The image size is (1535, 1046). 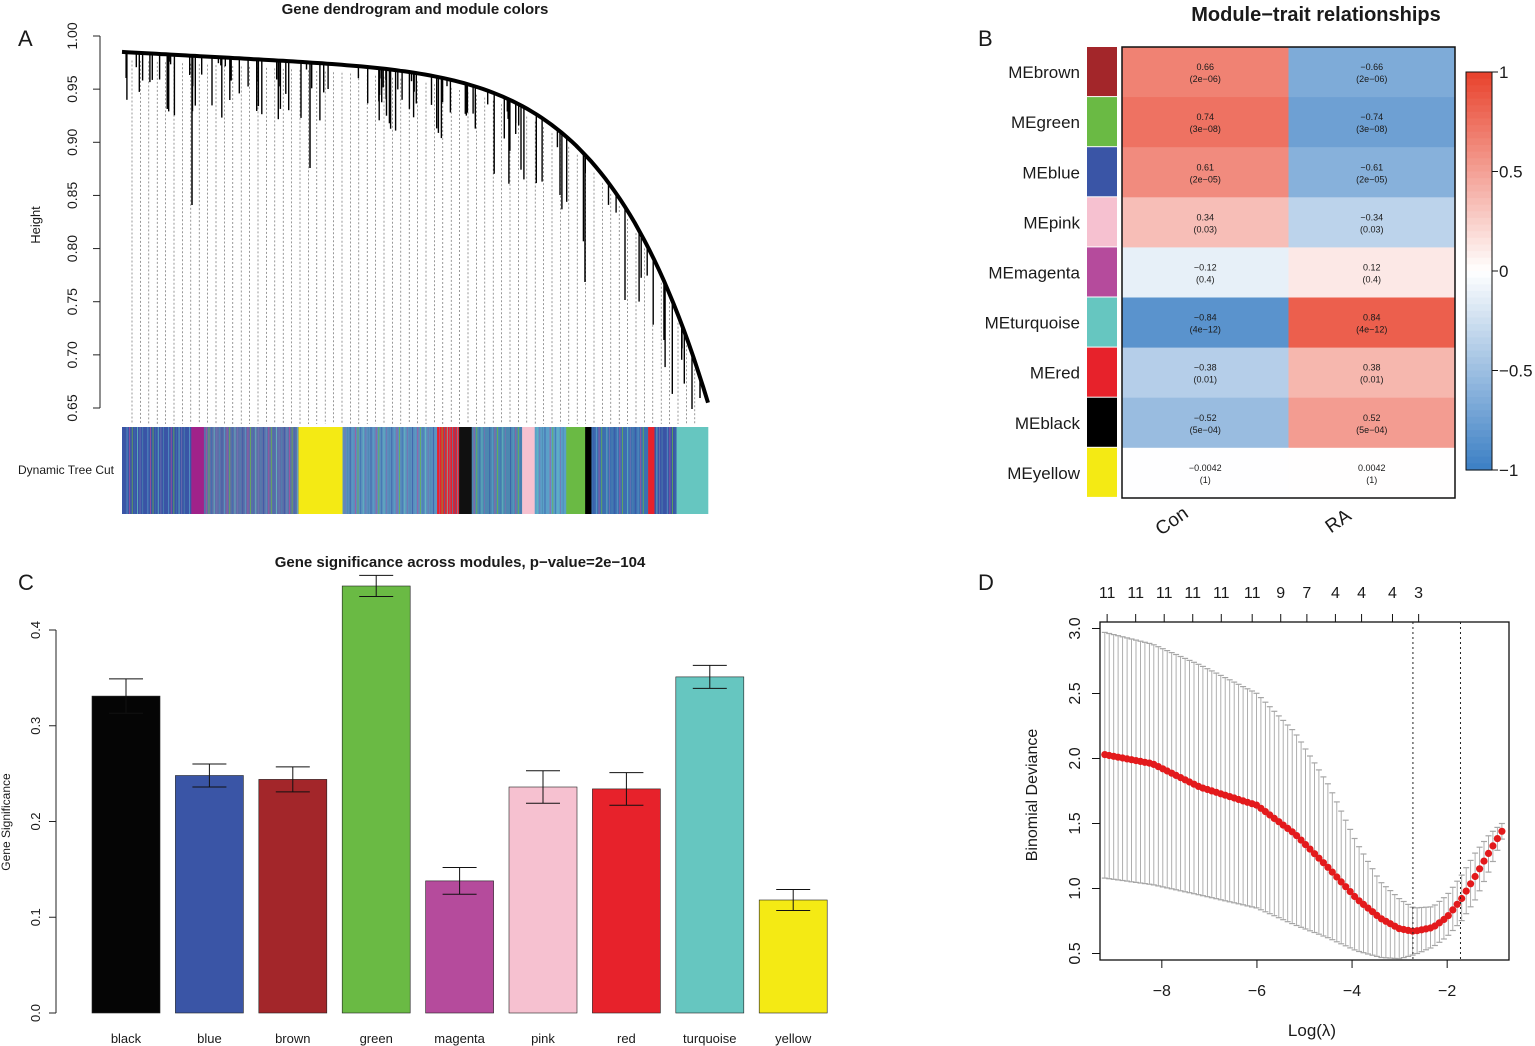 I want to click on heatmap-row-label: MEpink, so click(x=1051, y=222).